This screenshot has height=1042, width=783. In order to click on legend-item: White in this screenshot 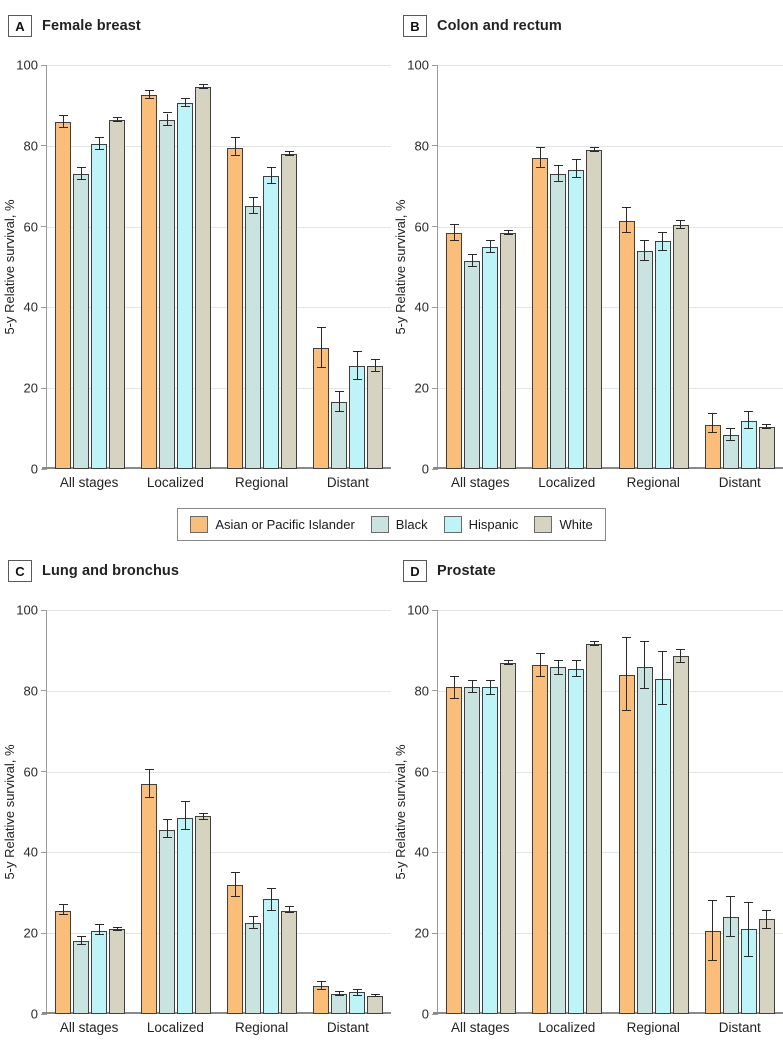, I will do `click(563, 524)`.